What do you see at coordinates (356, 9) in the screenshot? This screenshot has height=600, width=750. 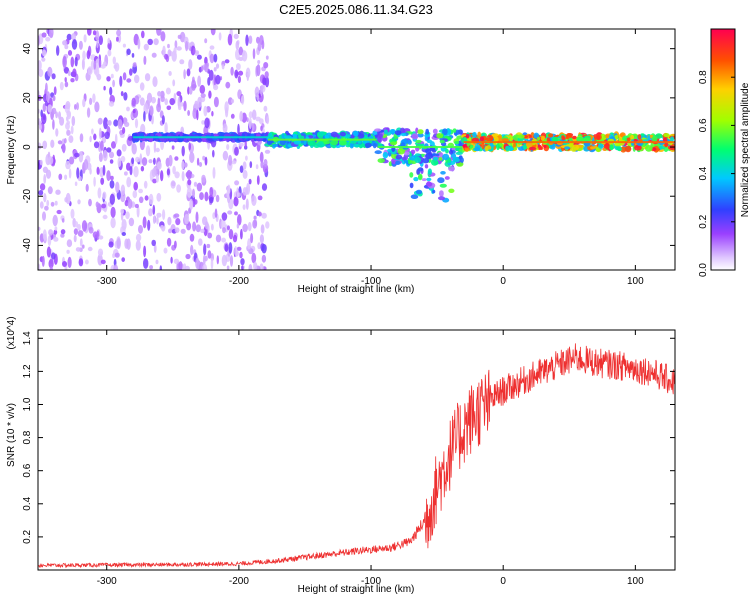 I see `figure-title: C2E5.2025.086.11.34.G23` at bounding box center [356, 9].